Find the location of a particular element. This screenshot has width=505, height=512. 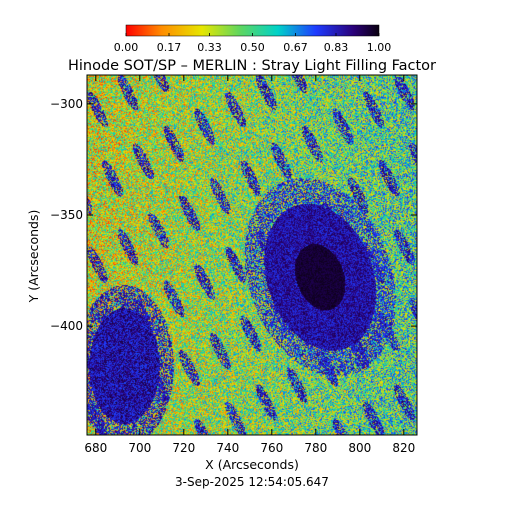

x-tick-label: 720 is located at coordinates (183, 448).